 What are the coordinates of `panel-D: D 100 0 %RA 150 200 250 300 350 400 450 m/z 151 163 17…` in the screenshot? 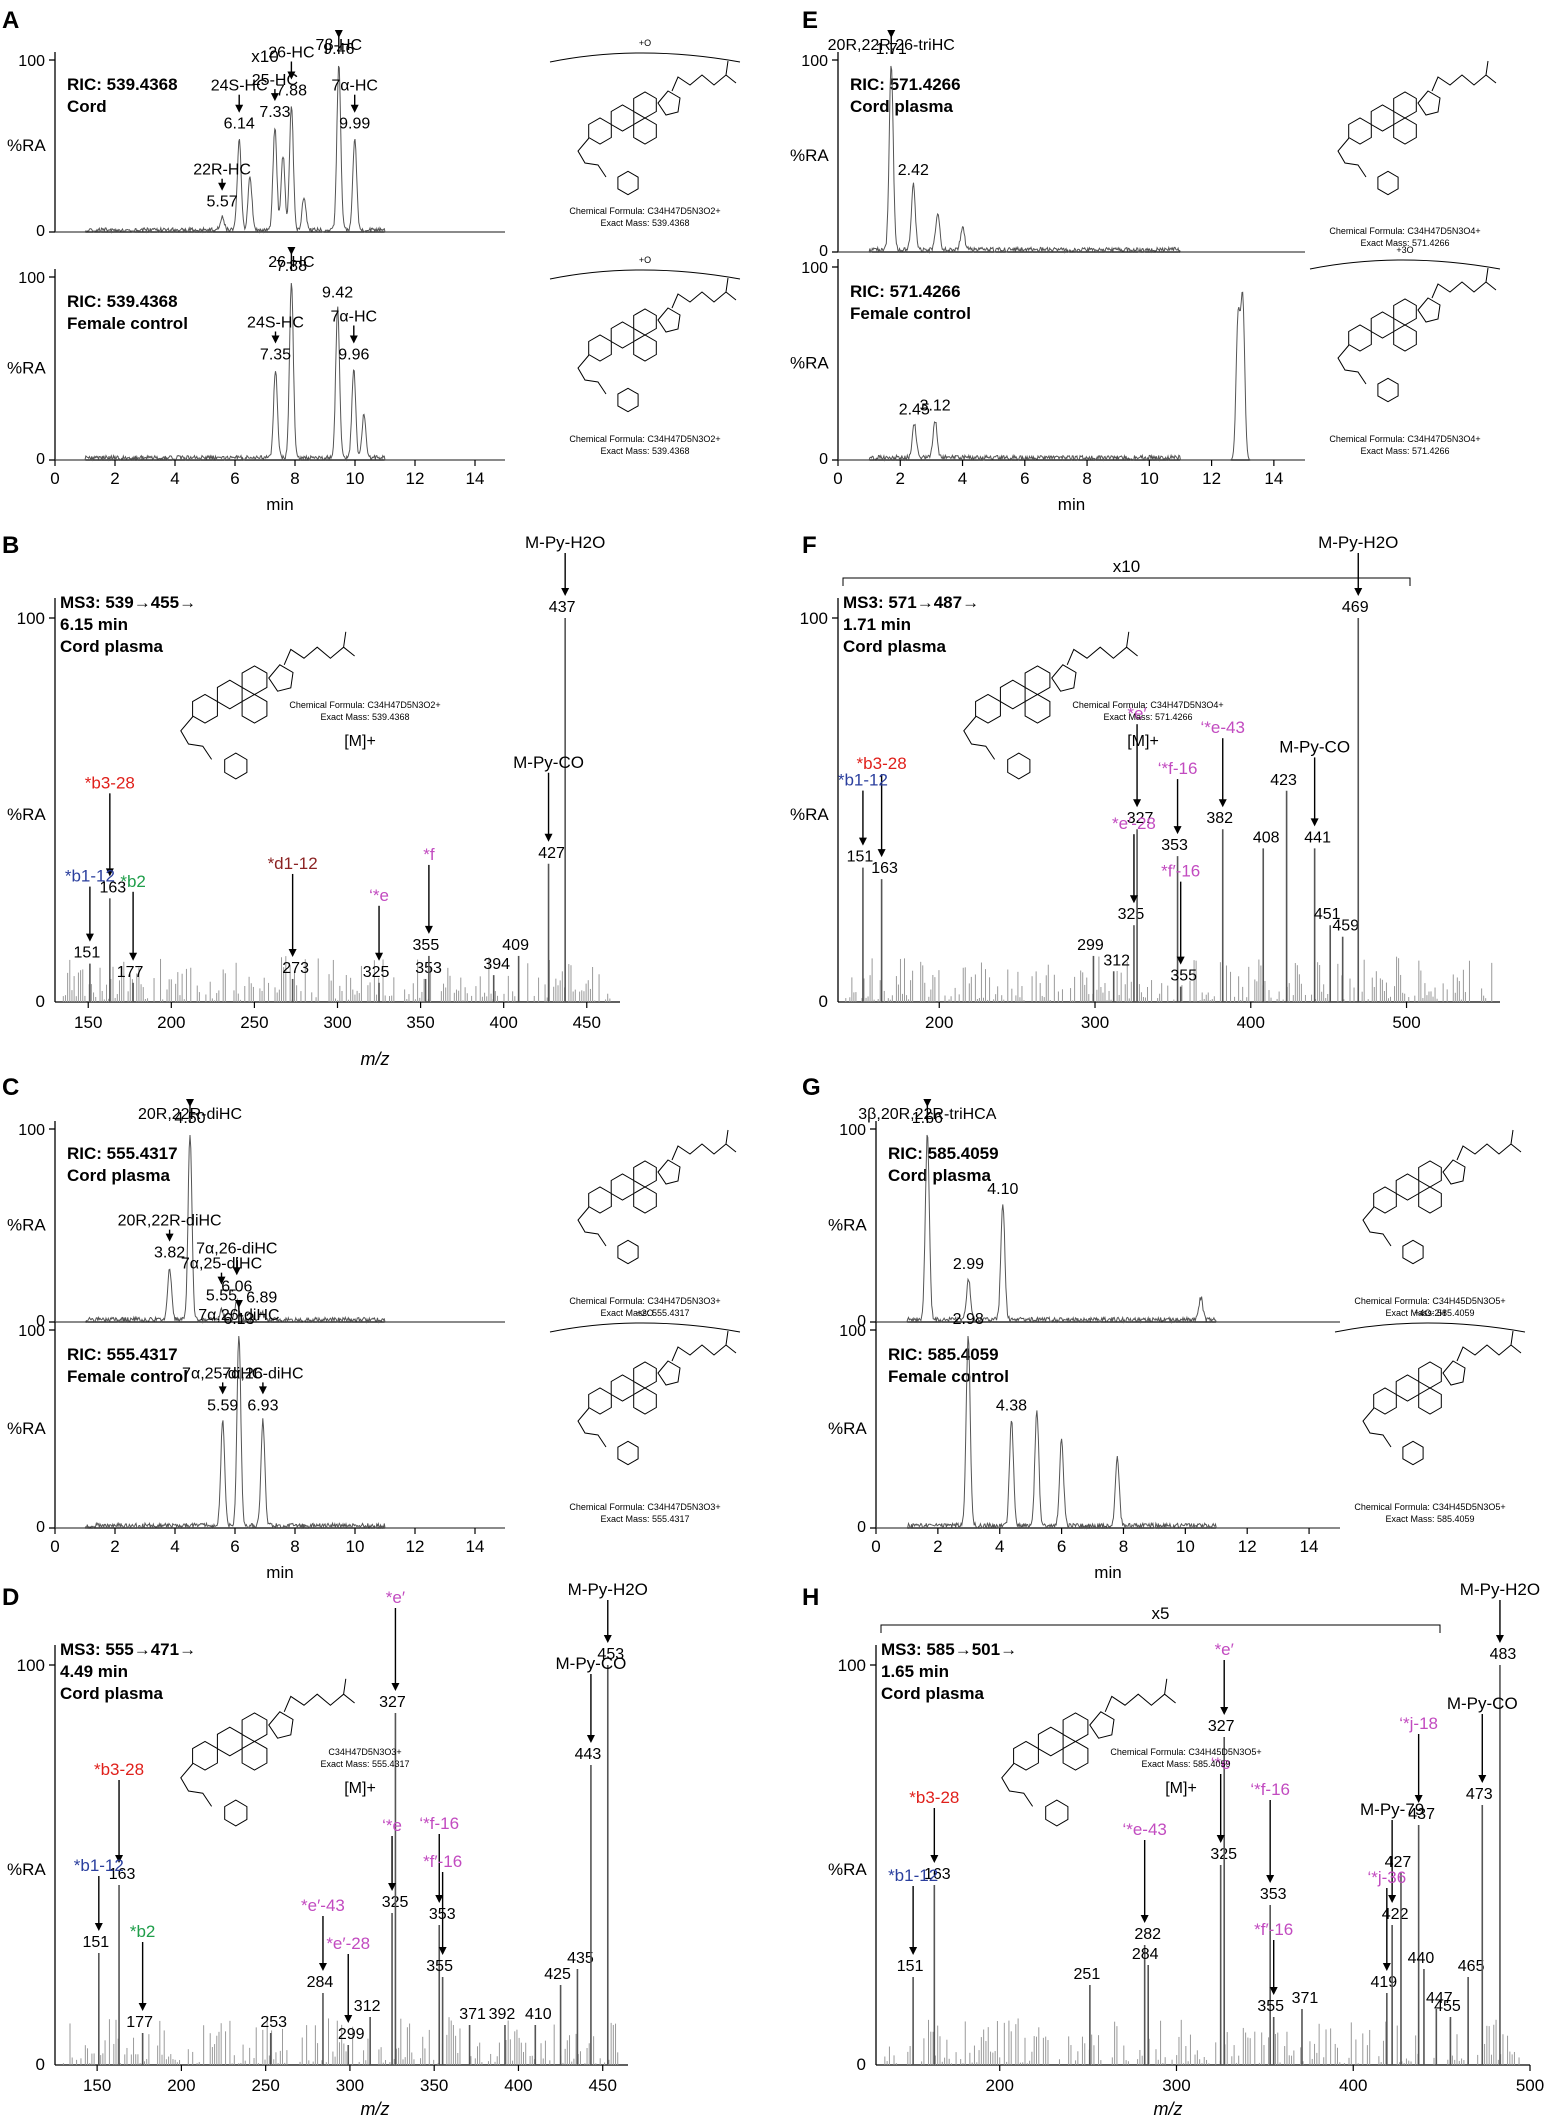 It's located at (325, 1849).